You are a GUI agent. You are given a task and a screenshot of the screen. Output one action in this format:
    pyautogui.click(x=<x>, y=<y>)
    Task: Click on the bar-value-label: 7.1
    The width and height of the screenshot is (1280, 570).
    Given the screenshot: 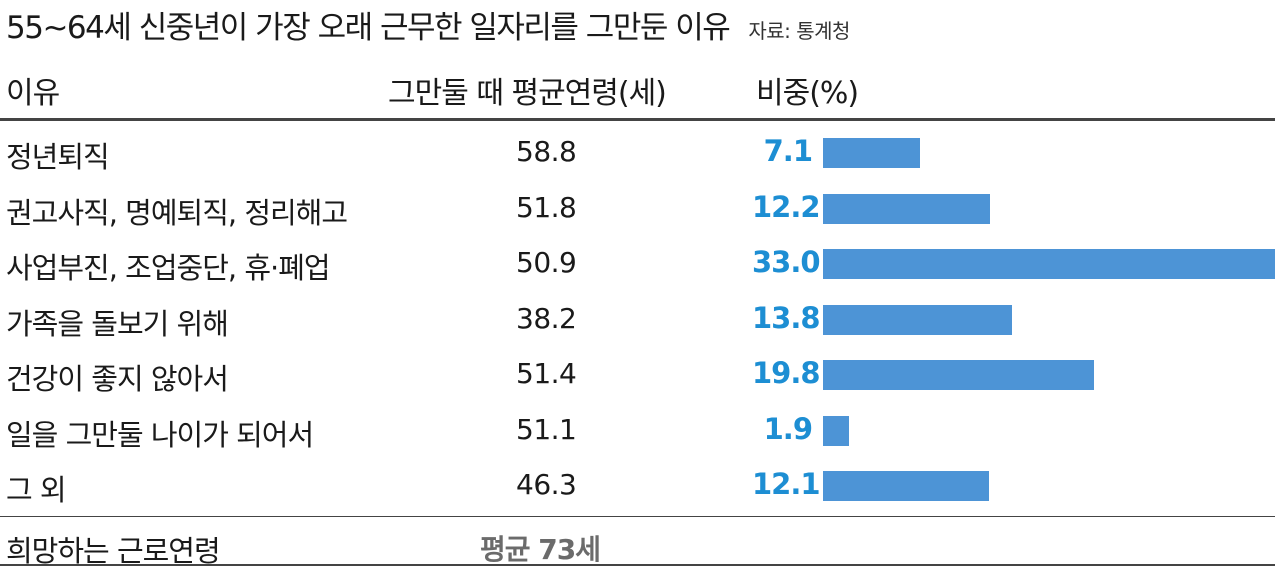 What is the action you would take?
    pyautogui.click(x=788, y=151)
    